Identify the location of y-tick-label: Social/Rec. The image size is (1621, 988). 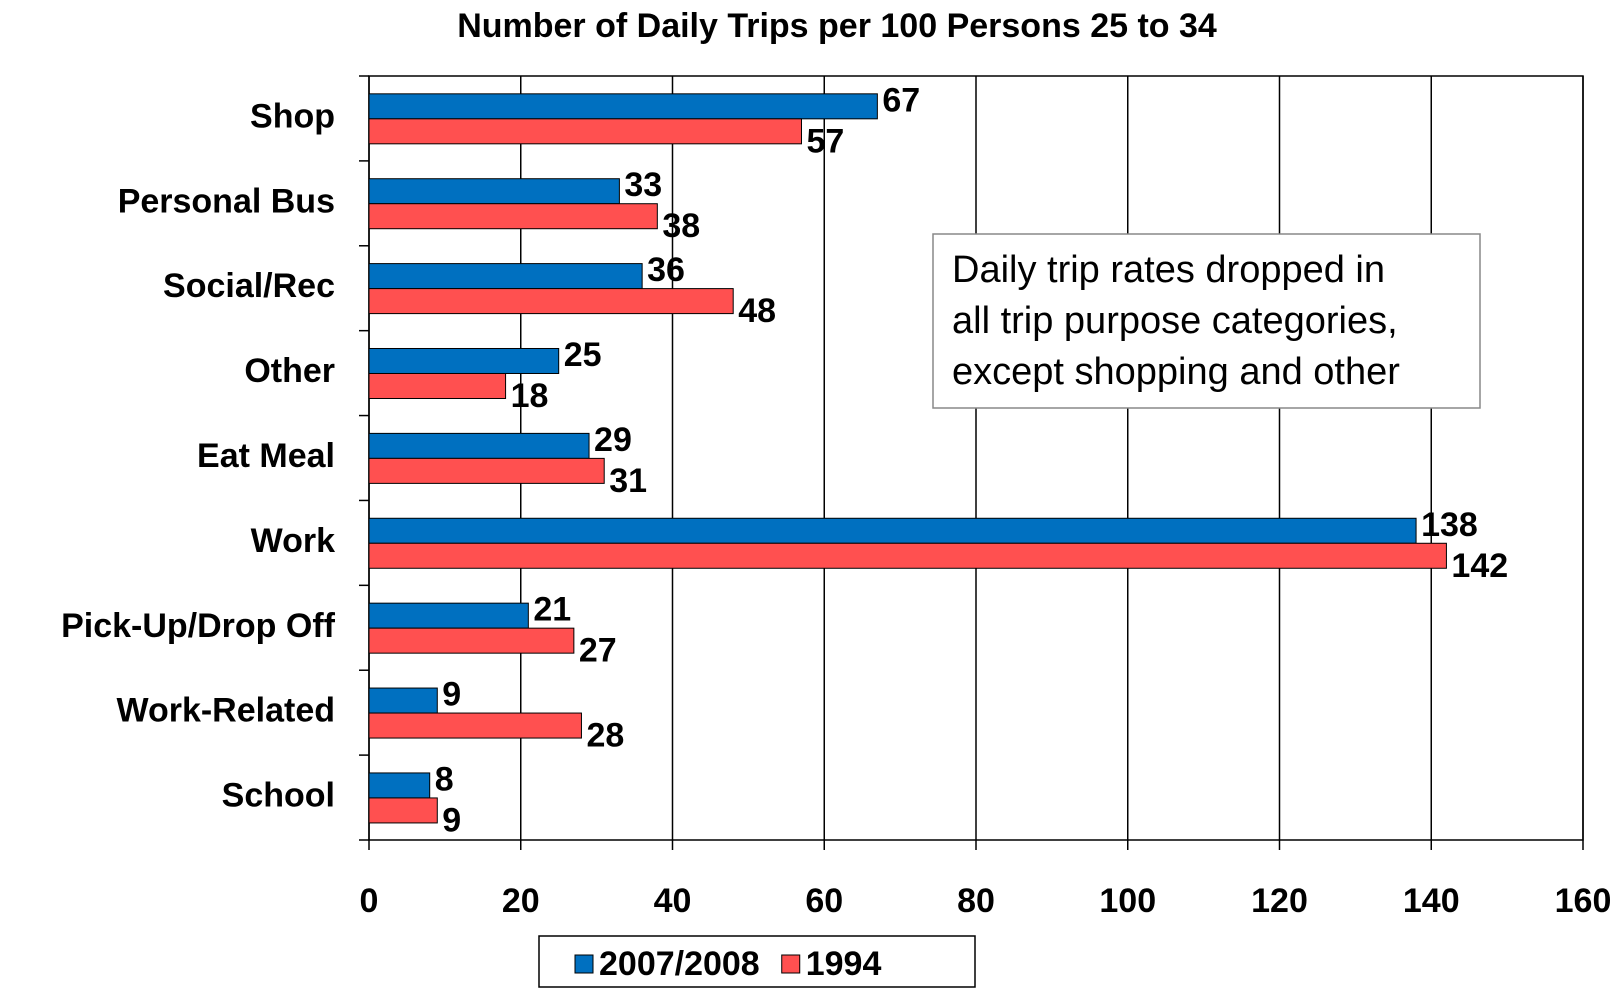
(249, 286).